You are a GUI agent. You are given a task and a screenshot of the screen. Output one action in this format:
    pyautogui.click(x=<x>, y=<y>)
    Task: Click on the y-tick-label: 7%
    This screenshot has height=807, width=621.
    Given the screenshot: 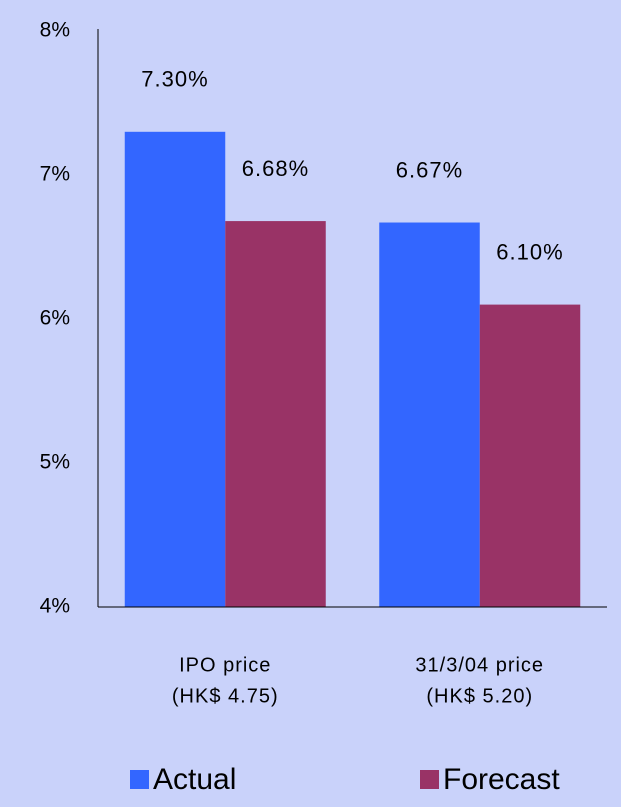 What is the action you would take?
    pyautogui.click(x=55, y=174)
    